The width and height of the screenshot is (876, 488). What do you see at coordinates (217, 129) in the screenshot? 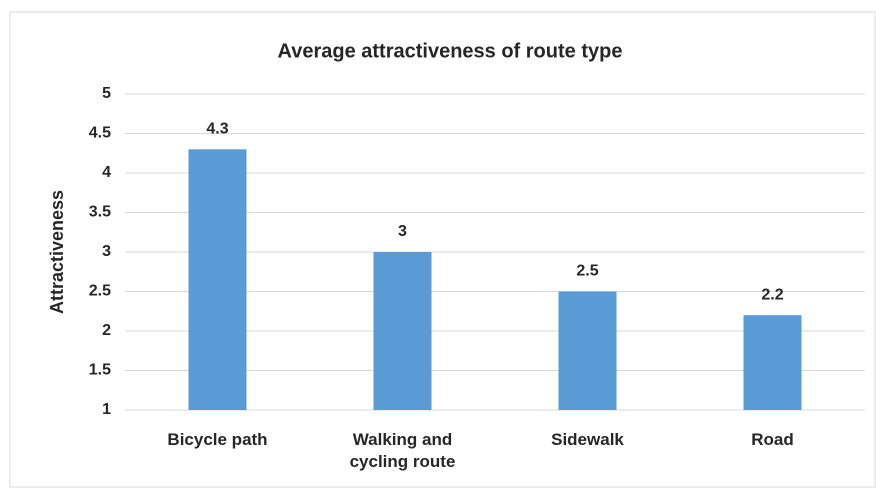
I see `data-label: 4.3` at bounding box center [217, 129].